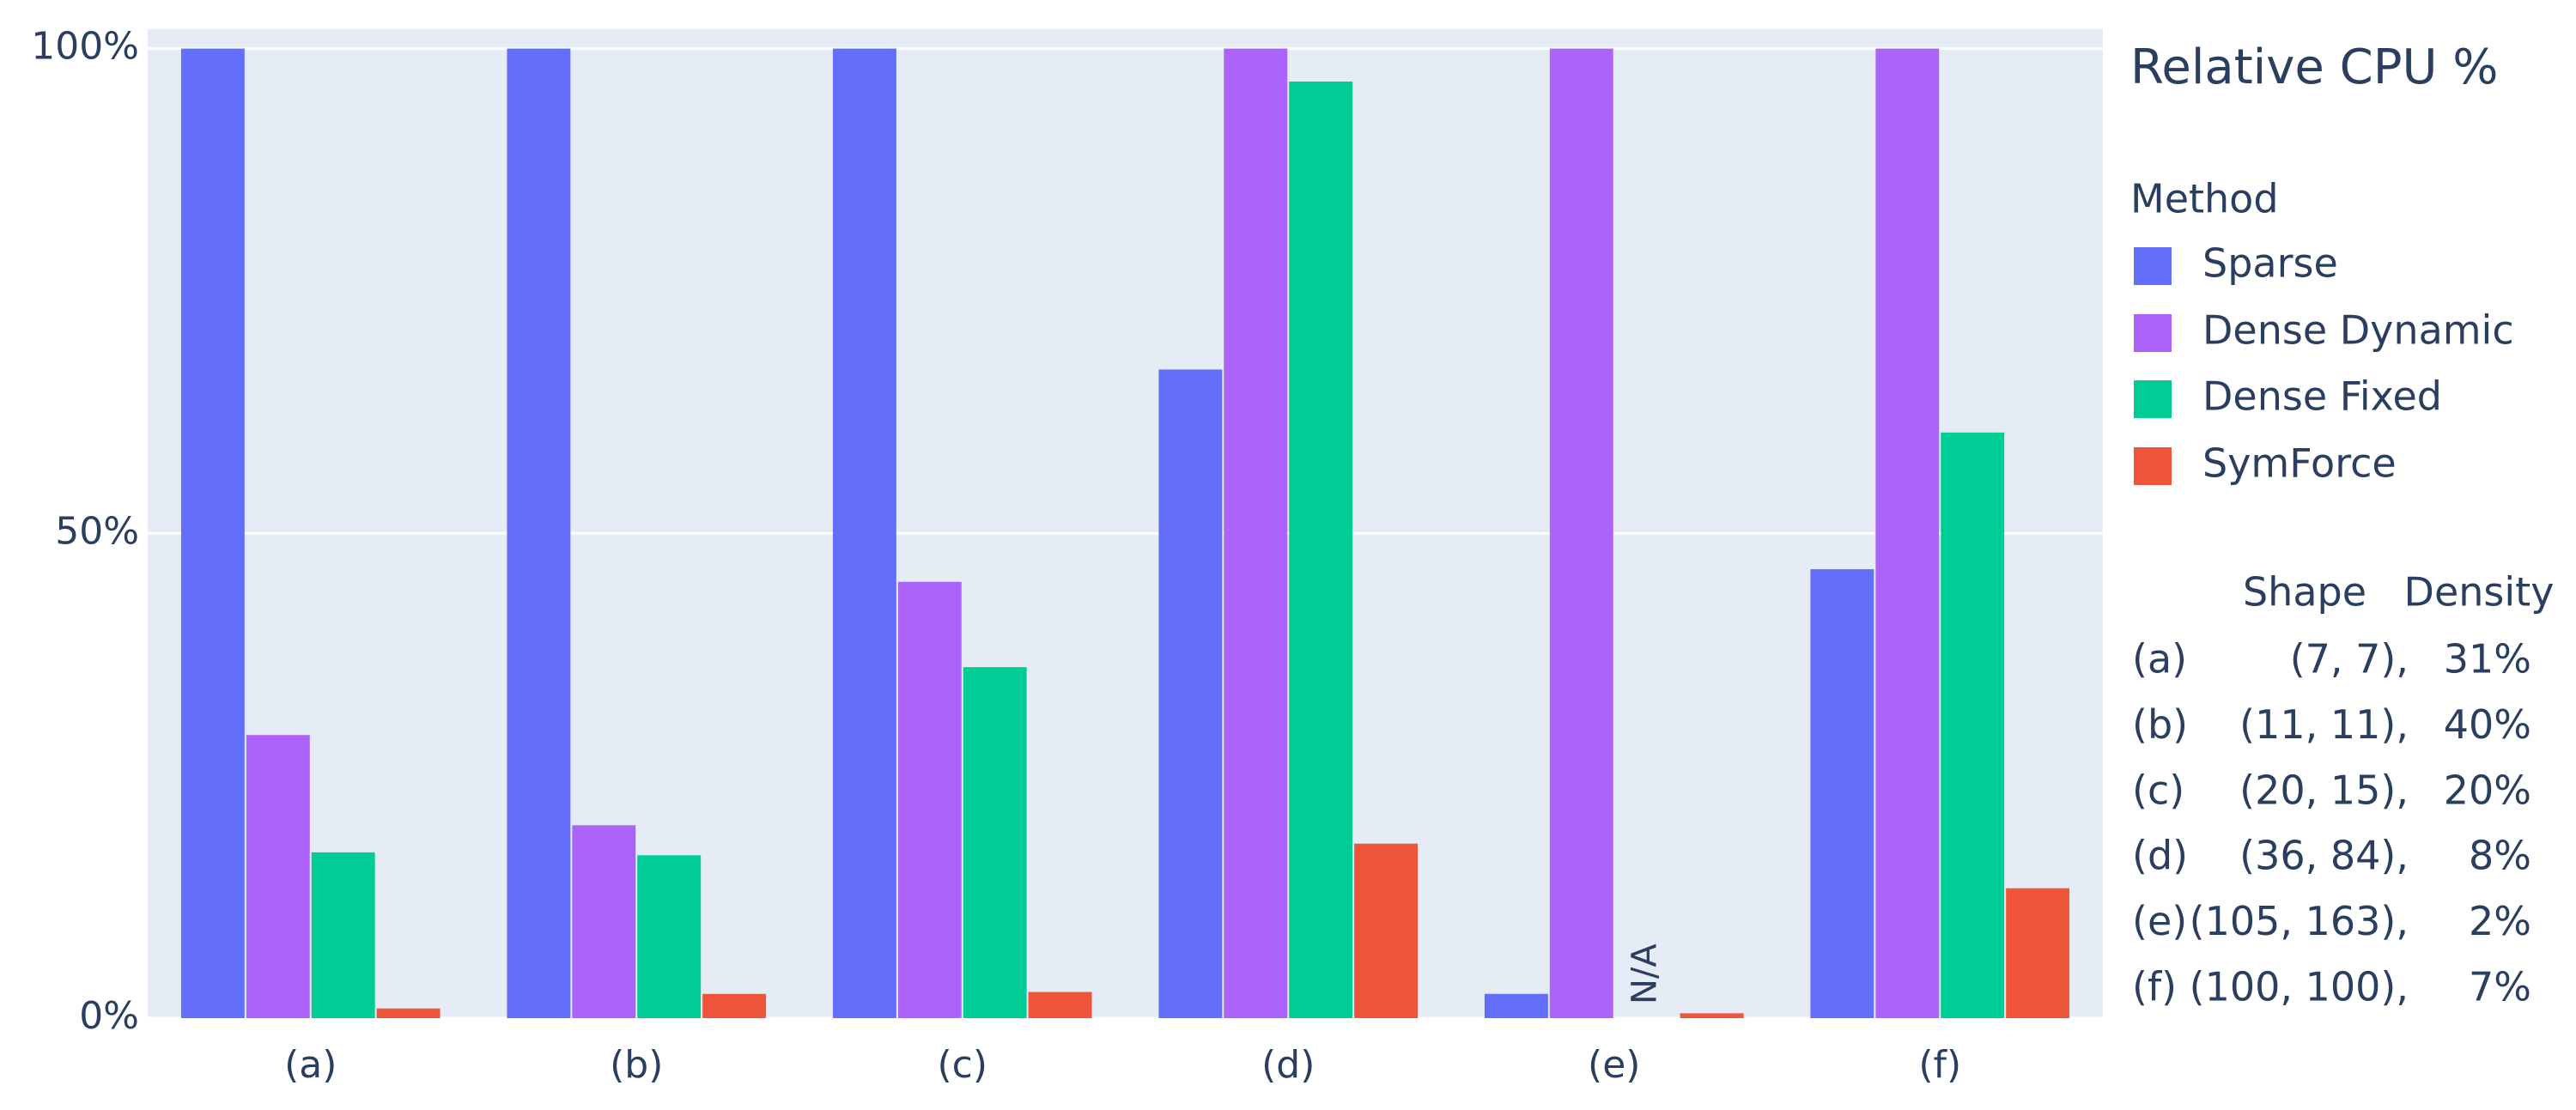 The height and width of the screenshot is (1110, 2576). What do you see at coordinates (1645, 973) in the screenshot?
I see `na-annotation: N/A` at bounding box center [1645, 973].